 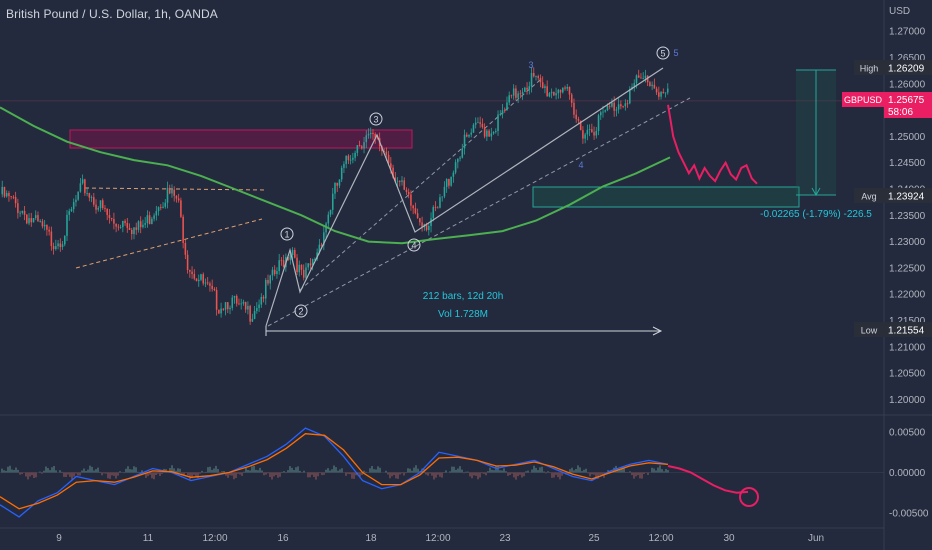 I want to click on x-tick-label: 16, so click(x=283, y=538).